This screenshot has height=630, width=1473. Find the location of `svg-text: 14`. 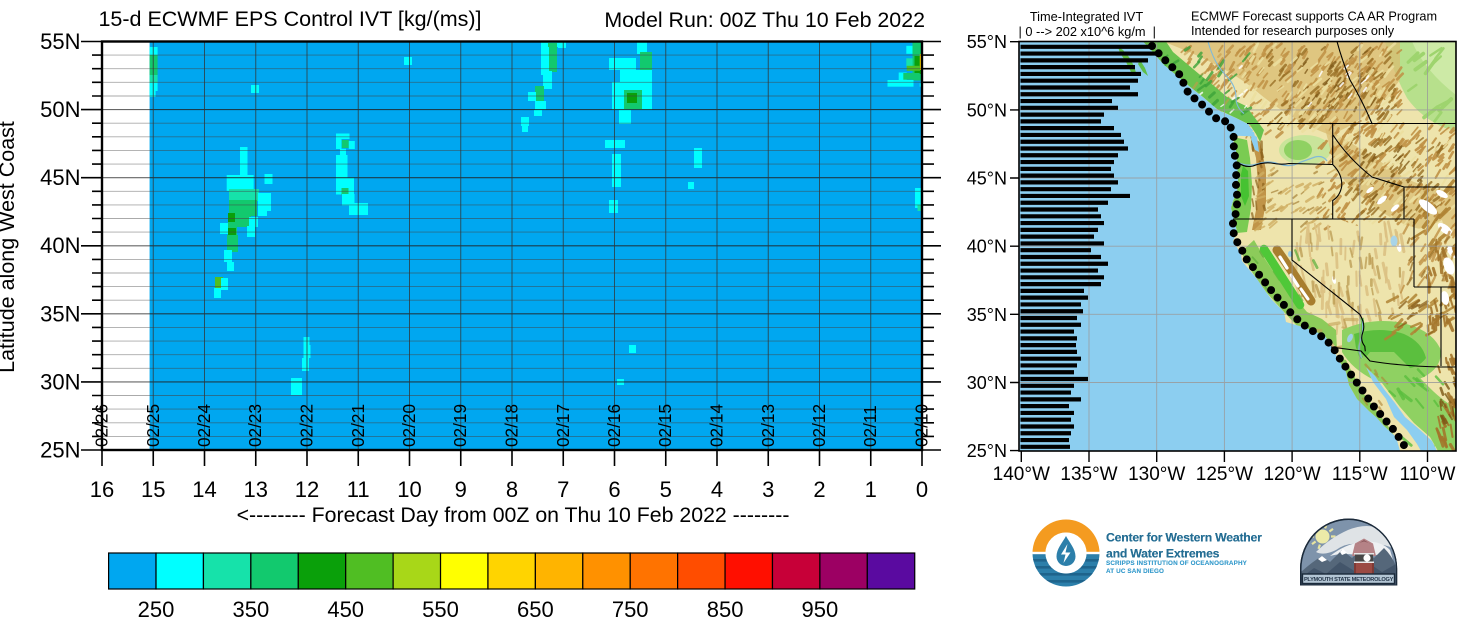

svg-text: 14 is located at coordinates (204, 489).